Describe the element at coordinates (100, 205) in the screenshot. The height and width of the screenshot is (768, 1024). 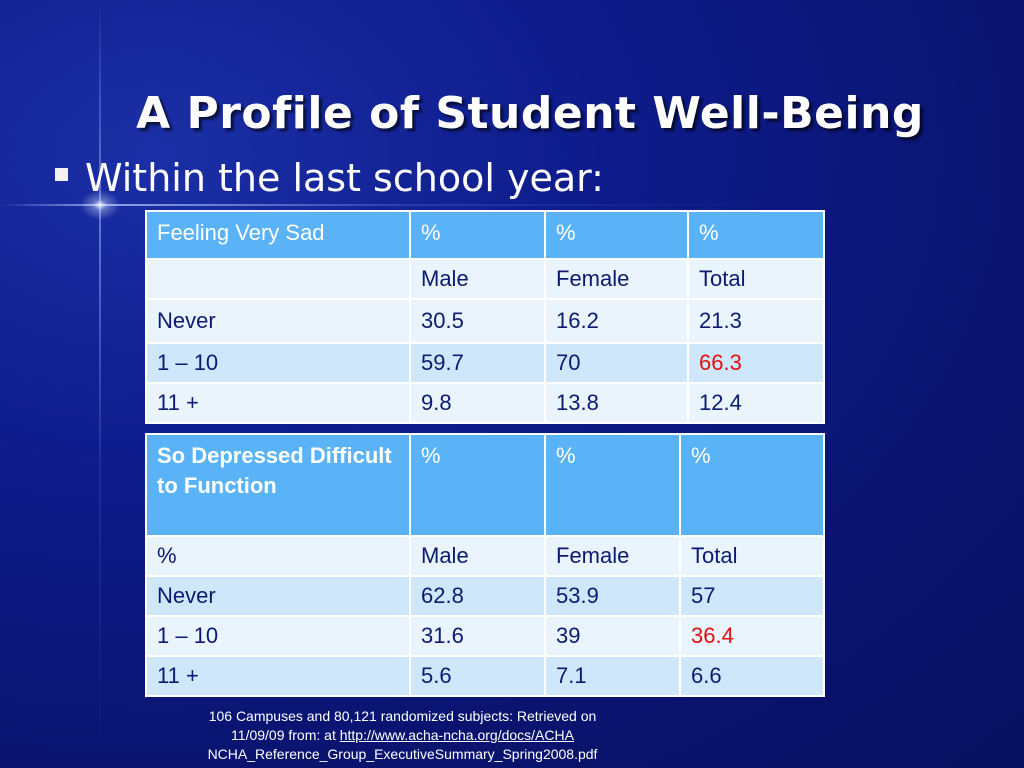
I see `light-flare-core` at that location.